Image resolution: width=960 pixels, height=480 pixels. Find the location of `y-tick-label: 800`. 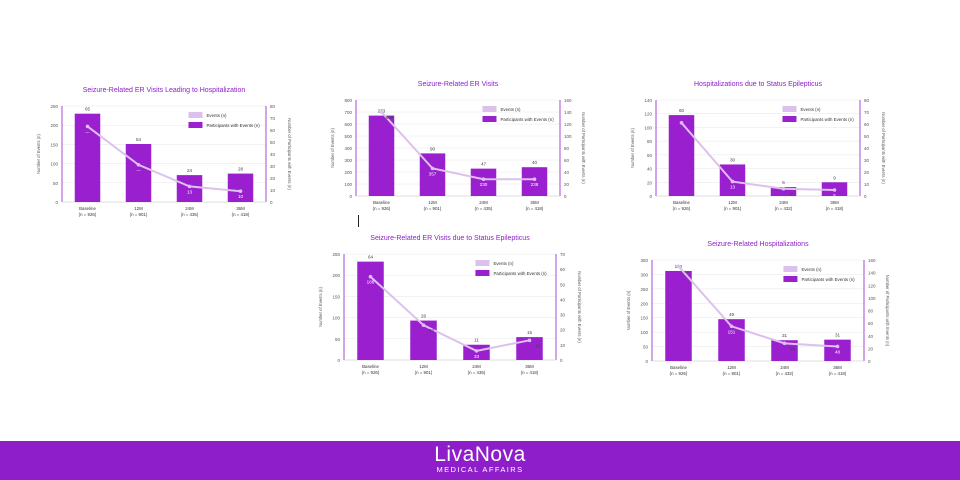

y-tick-label: 800 is located at coordinates (348, 100).